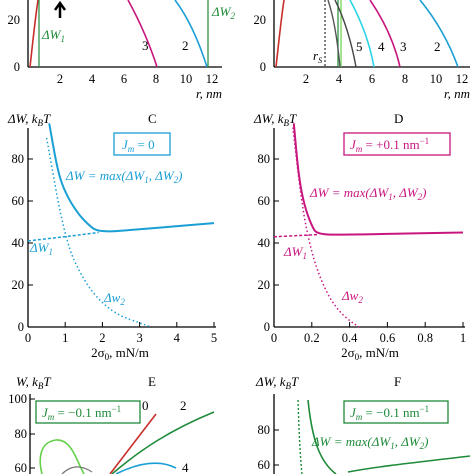 Image resolution: width=474 pixels, height=474 pixels. What do you see at coordinates (137, 79) in the screenshot?
I see `top-left-xticks: 2 4 6 8 10 12` at bounding box center [137, 79].